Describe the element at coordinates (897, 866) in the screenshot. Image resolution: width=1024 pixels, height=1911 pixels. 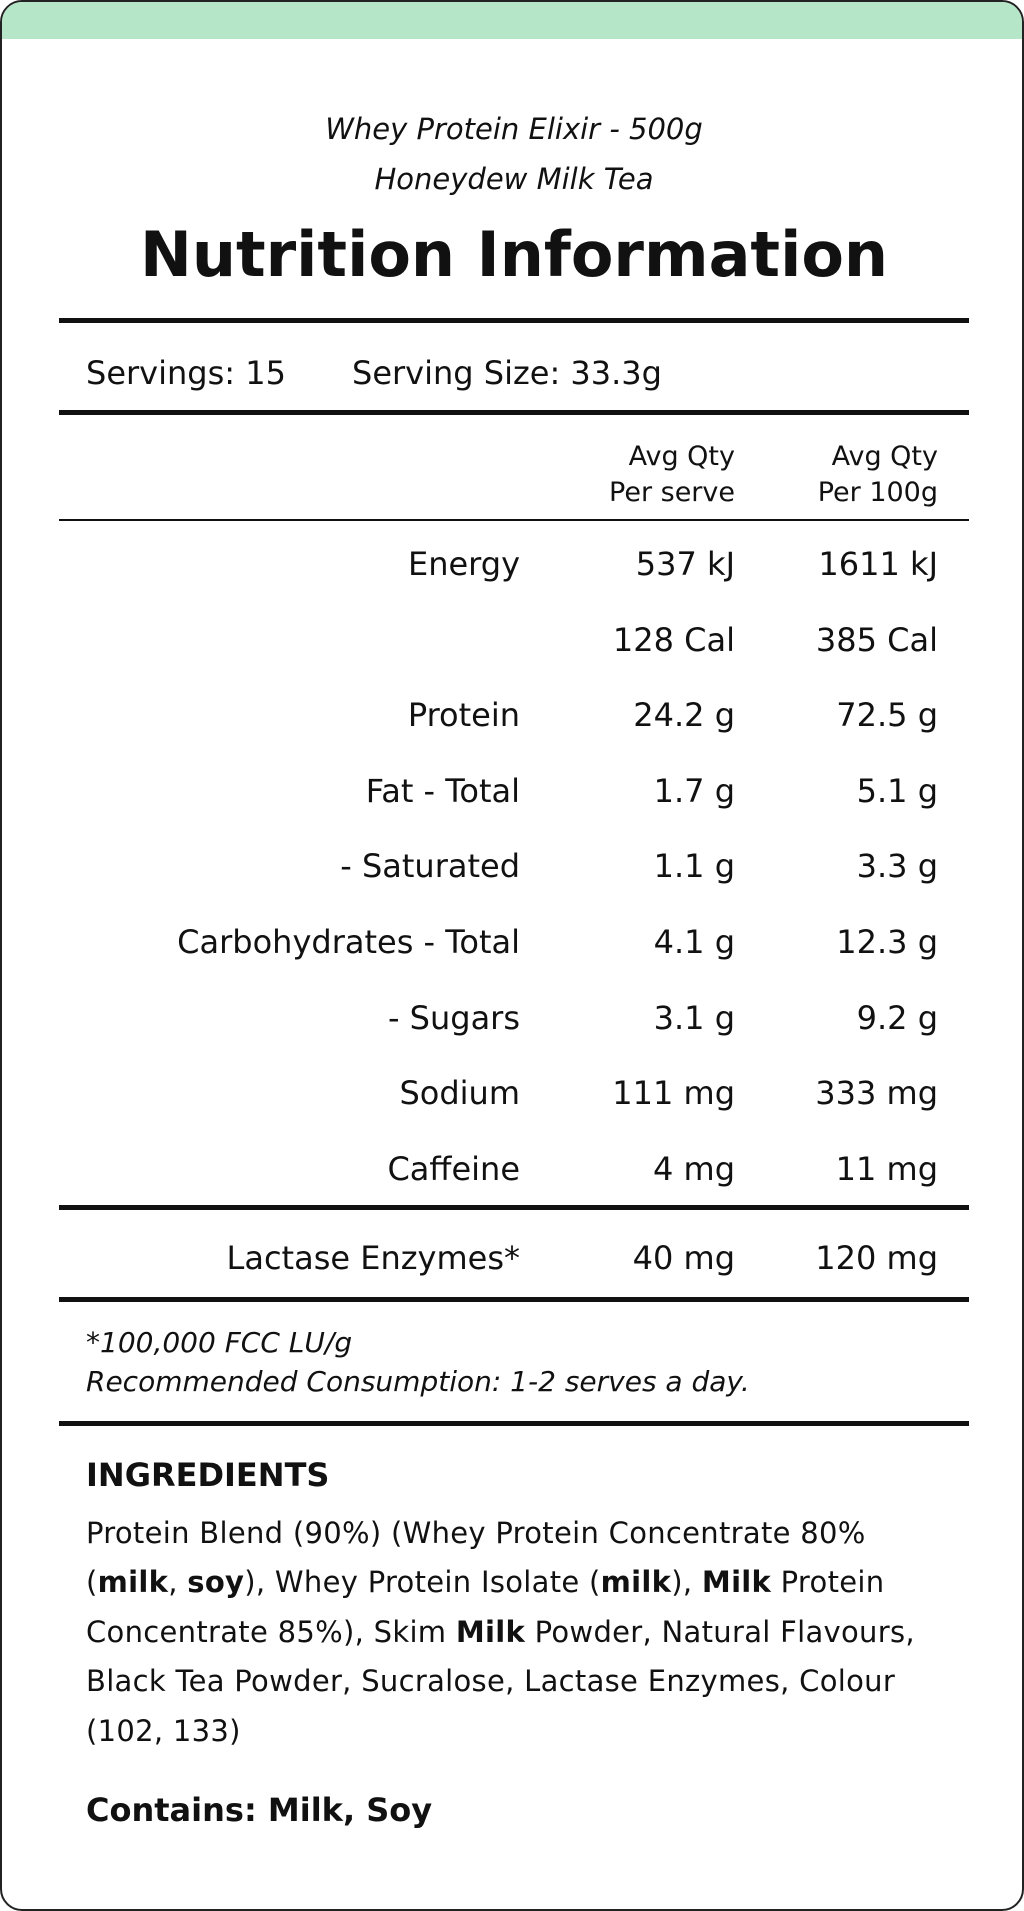
I see `value: 3.3 g` at that location.